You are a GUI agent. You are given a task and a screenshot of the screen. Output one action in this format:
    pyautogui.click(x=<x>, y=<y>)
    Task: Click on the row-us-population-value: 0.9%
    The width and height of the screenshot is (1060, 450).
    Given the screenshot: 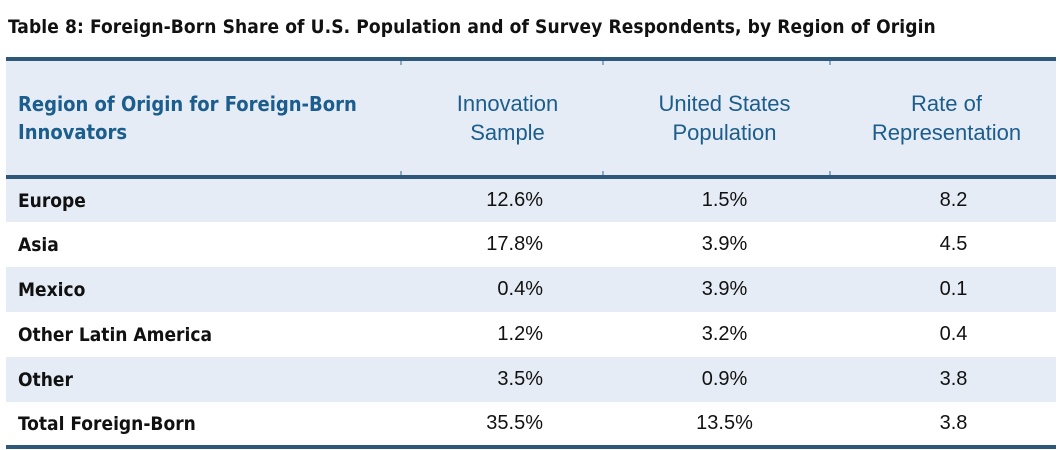 What is the action you would take?
    pyautogui.click(x=724, y=379)
    